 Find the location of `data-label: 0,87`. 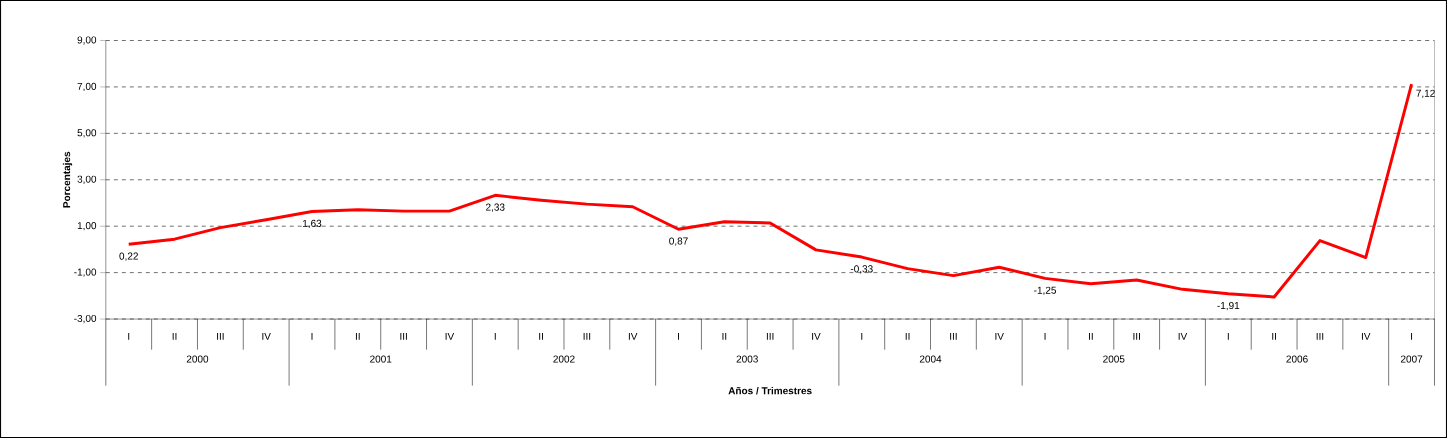

data-label: 0,87 is located at coordinates (678, 241).